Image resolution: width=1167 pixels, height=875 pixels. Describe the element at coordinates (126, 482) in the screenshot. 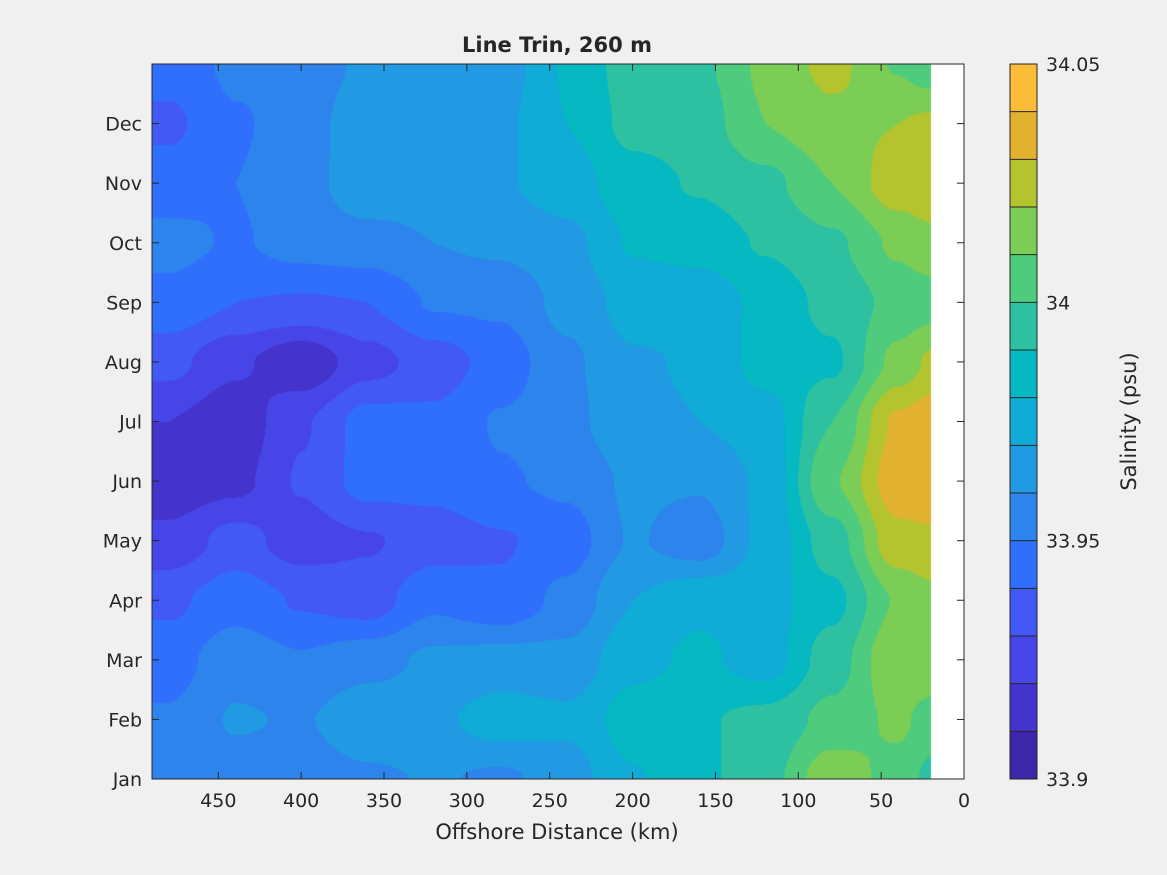

I see `y-tick-label: Jun` at that location.